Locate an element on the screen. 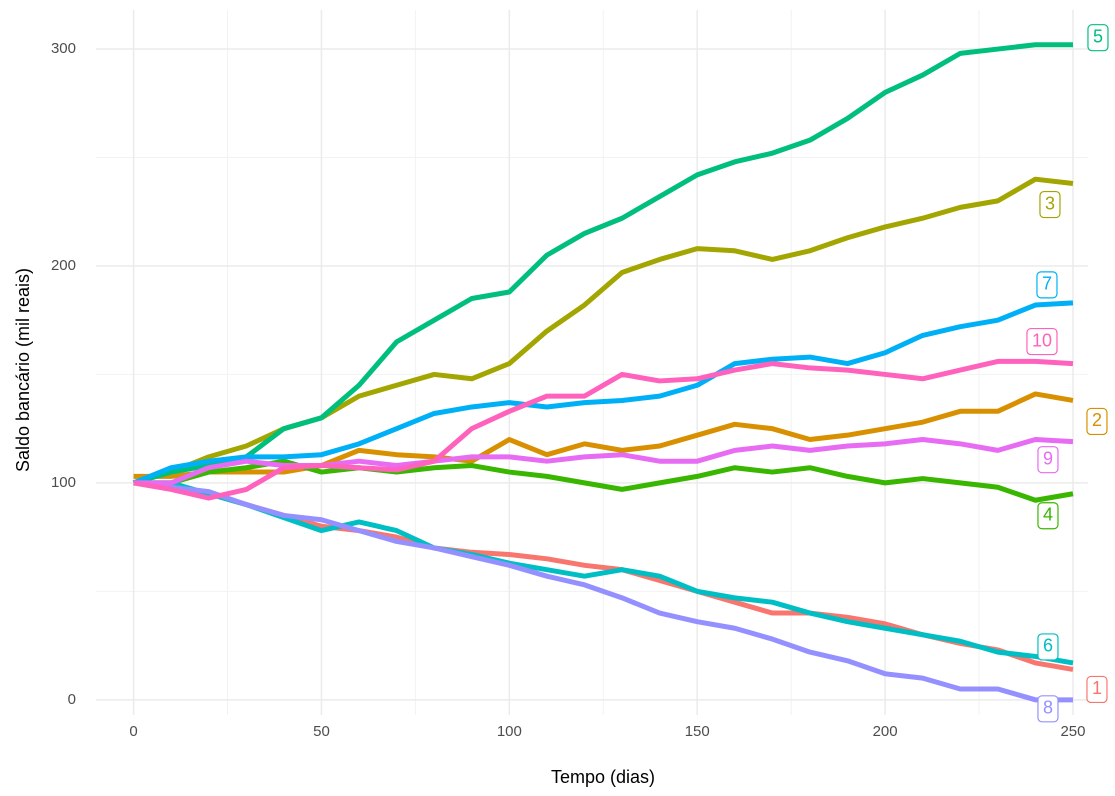 The height and width of the screenshot is (796, 1115). x-tick-label: 50 is located at coordinates (321, 731).